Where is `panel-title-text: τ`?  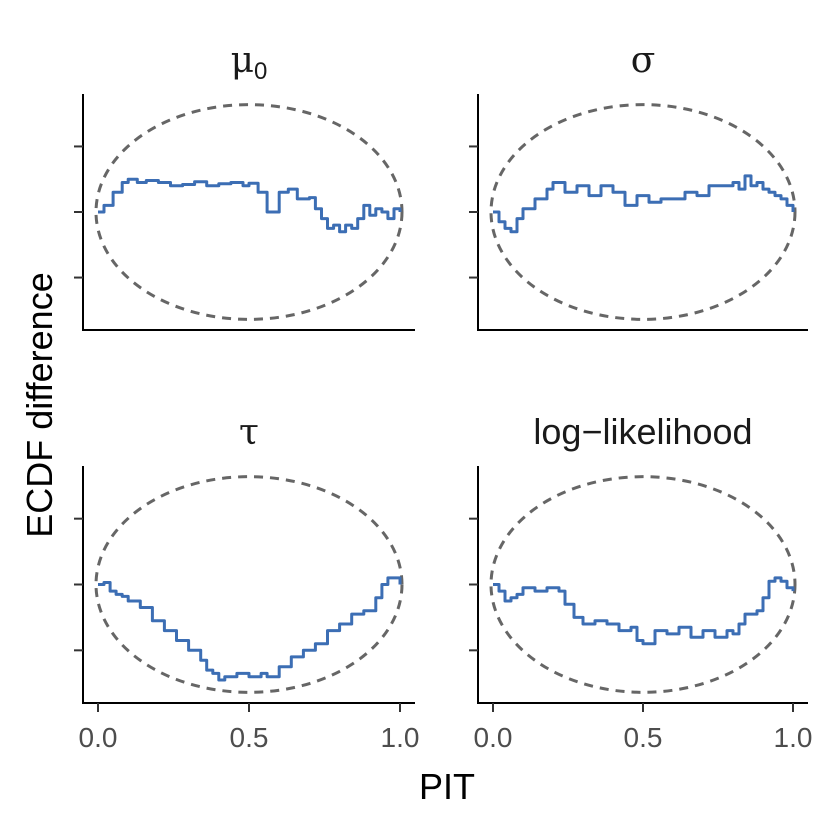 panel-title-text: τ is located at coordinates (249, 432).